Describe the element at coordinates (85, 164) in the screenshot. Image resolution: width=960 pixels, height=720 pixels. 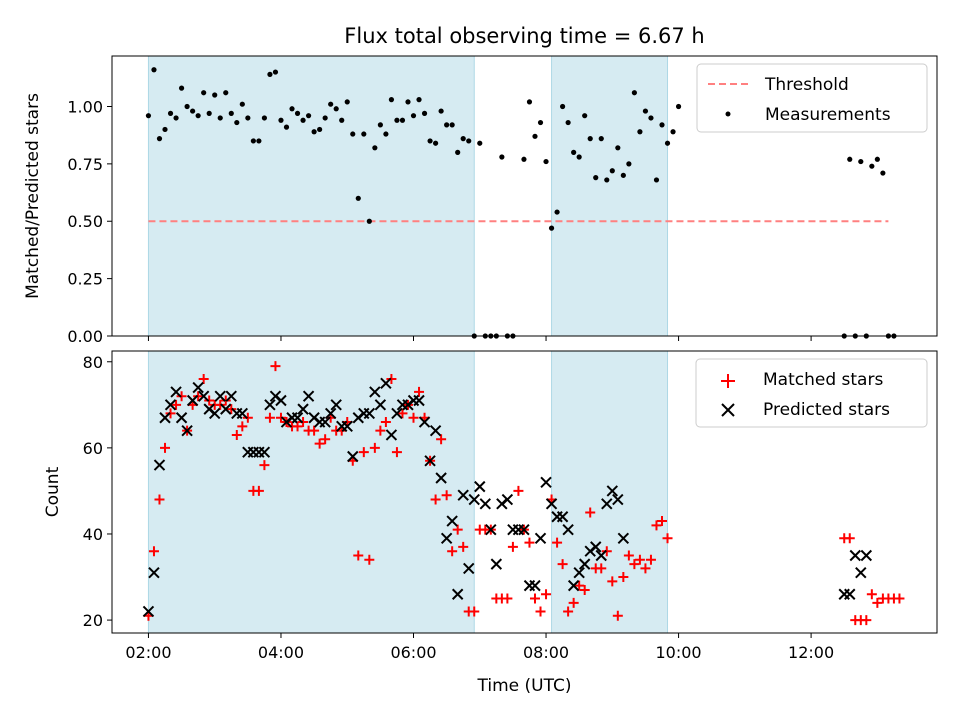
I see `y-tick-label: 0.75` at that location.